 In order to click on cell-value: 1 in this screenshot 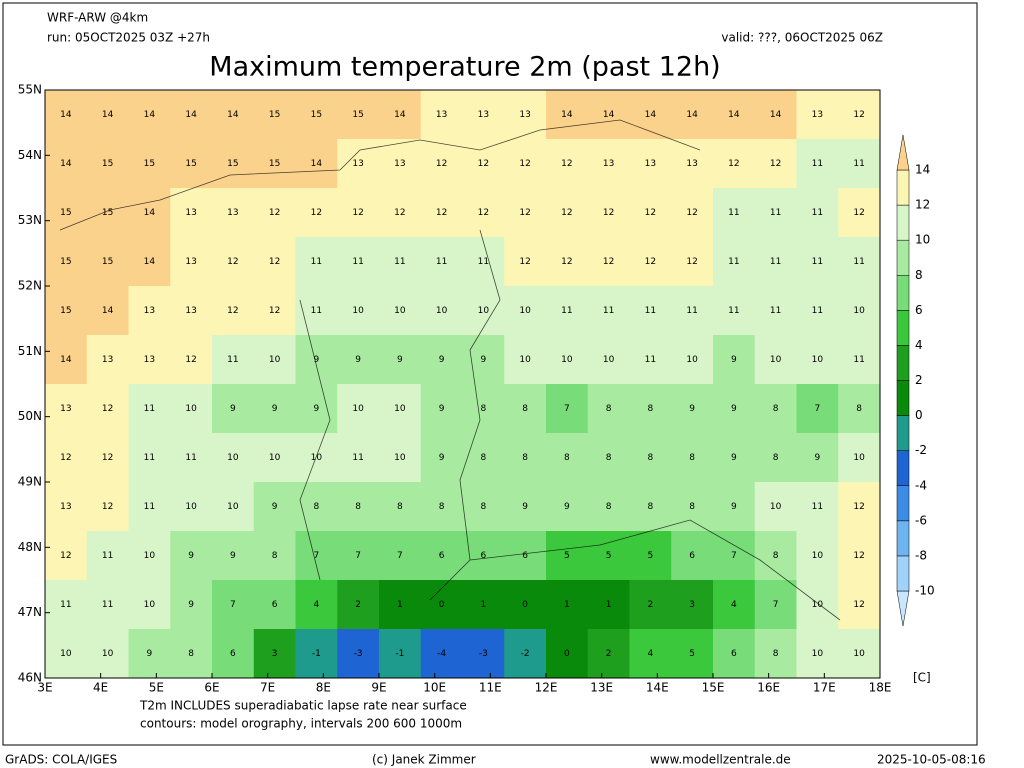, I will do `click(567, 605)`.